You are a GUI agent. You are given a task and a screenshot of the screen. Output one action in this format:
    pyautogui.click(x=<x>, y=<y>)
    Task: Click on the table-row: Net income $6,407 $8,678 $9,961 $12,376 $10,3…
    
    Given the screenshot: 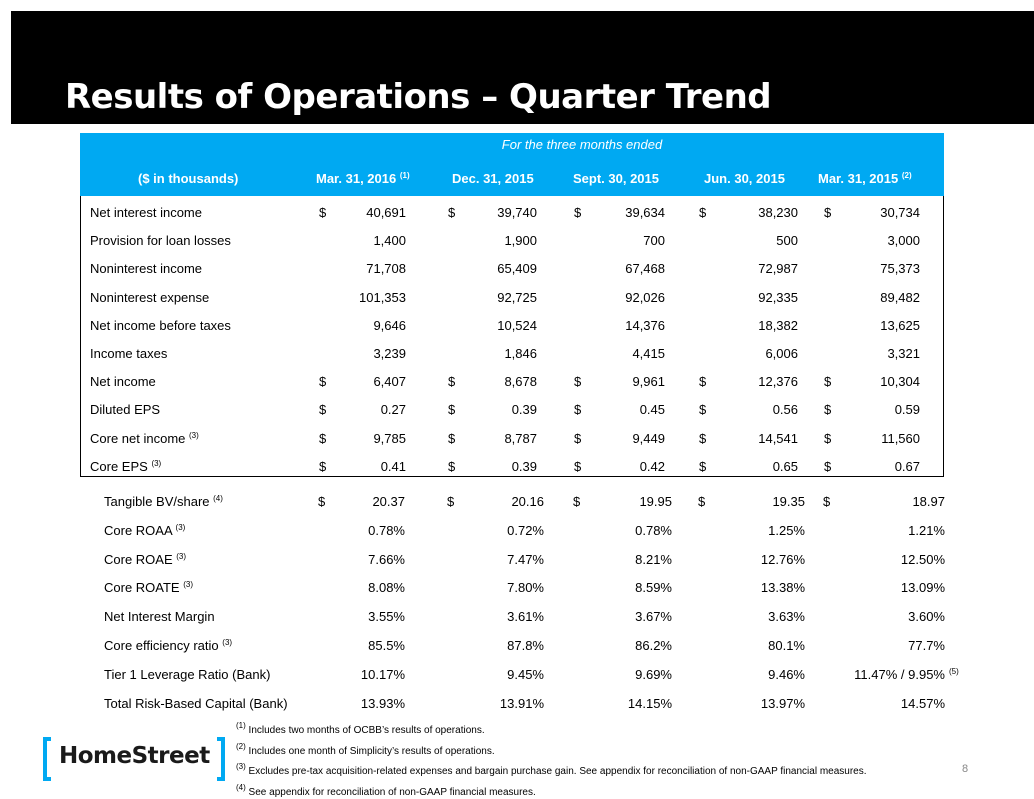 What is the action you would take?
    pyautogui.click(x=512, y=381)
    